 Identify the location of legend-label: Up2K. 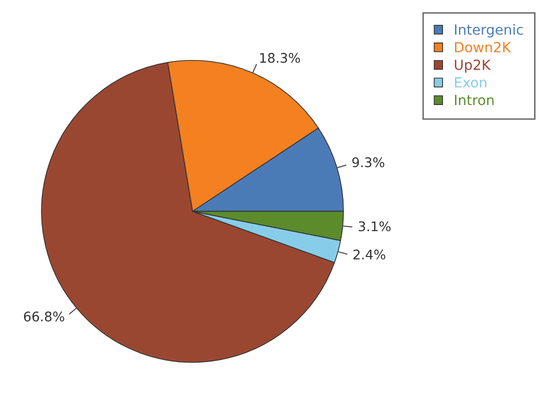
(472, 66).